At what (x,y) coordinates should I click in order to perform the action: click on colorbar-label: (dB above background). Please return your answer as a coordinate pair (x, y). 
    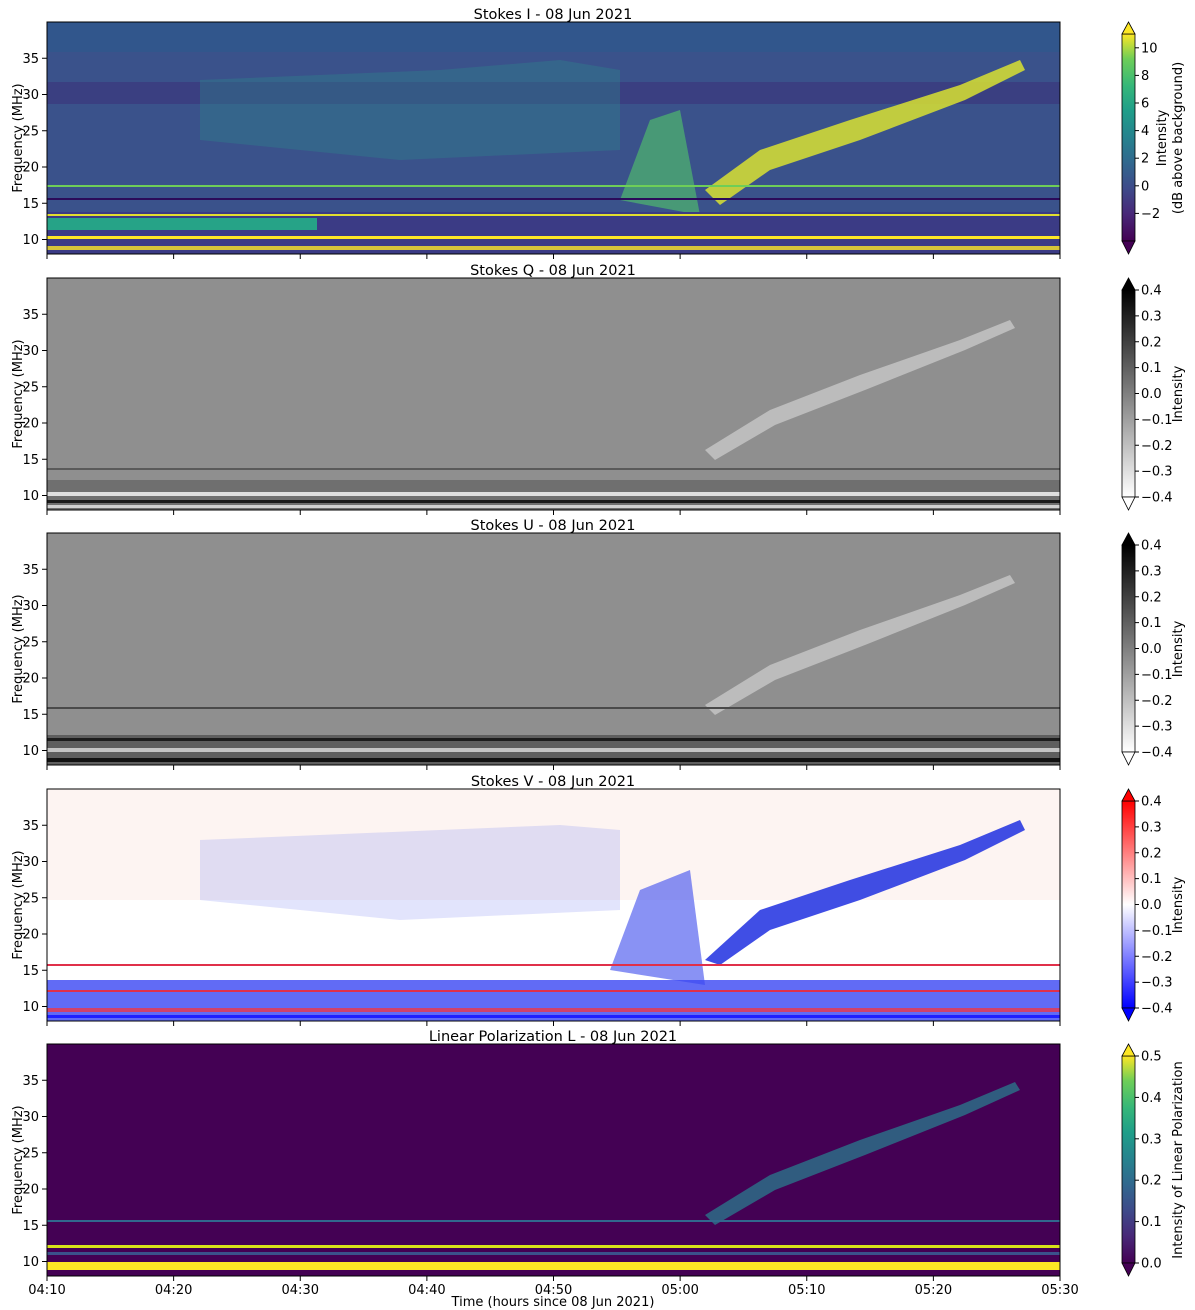
    Looking at the image, I should click on (1178, 138).